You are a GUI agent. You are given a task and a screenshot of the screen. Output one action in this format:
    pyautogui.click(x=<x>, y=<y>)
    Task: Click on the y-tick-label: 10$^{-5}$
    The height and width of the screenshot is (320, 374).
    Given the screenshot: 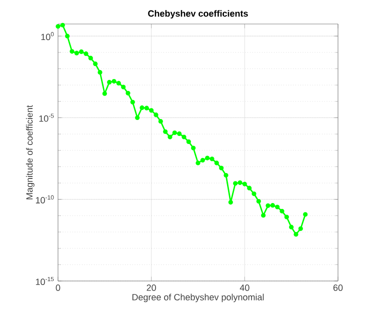 What is the action you would take?
    pyautogui.click(x=46, y=118)
    